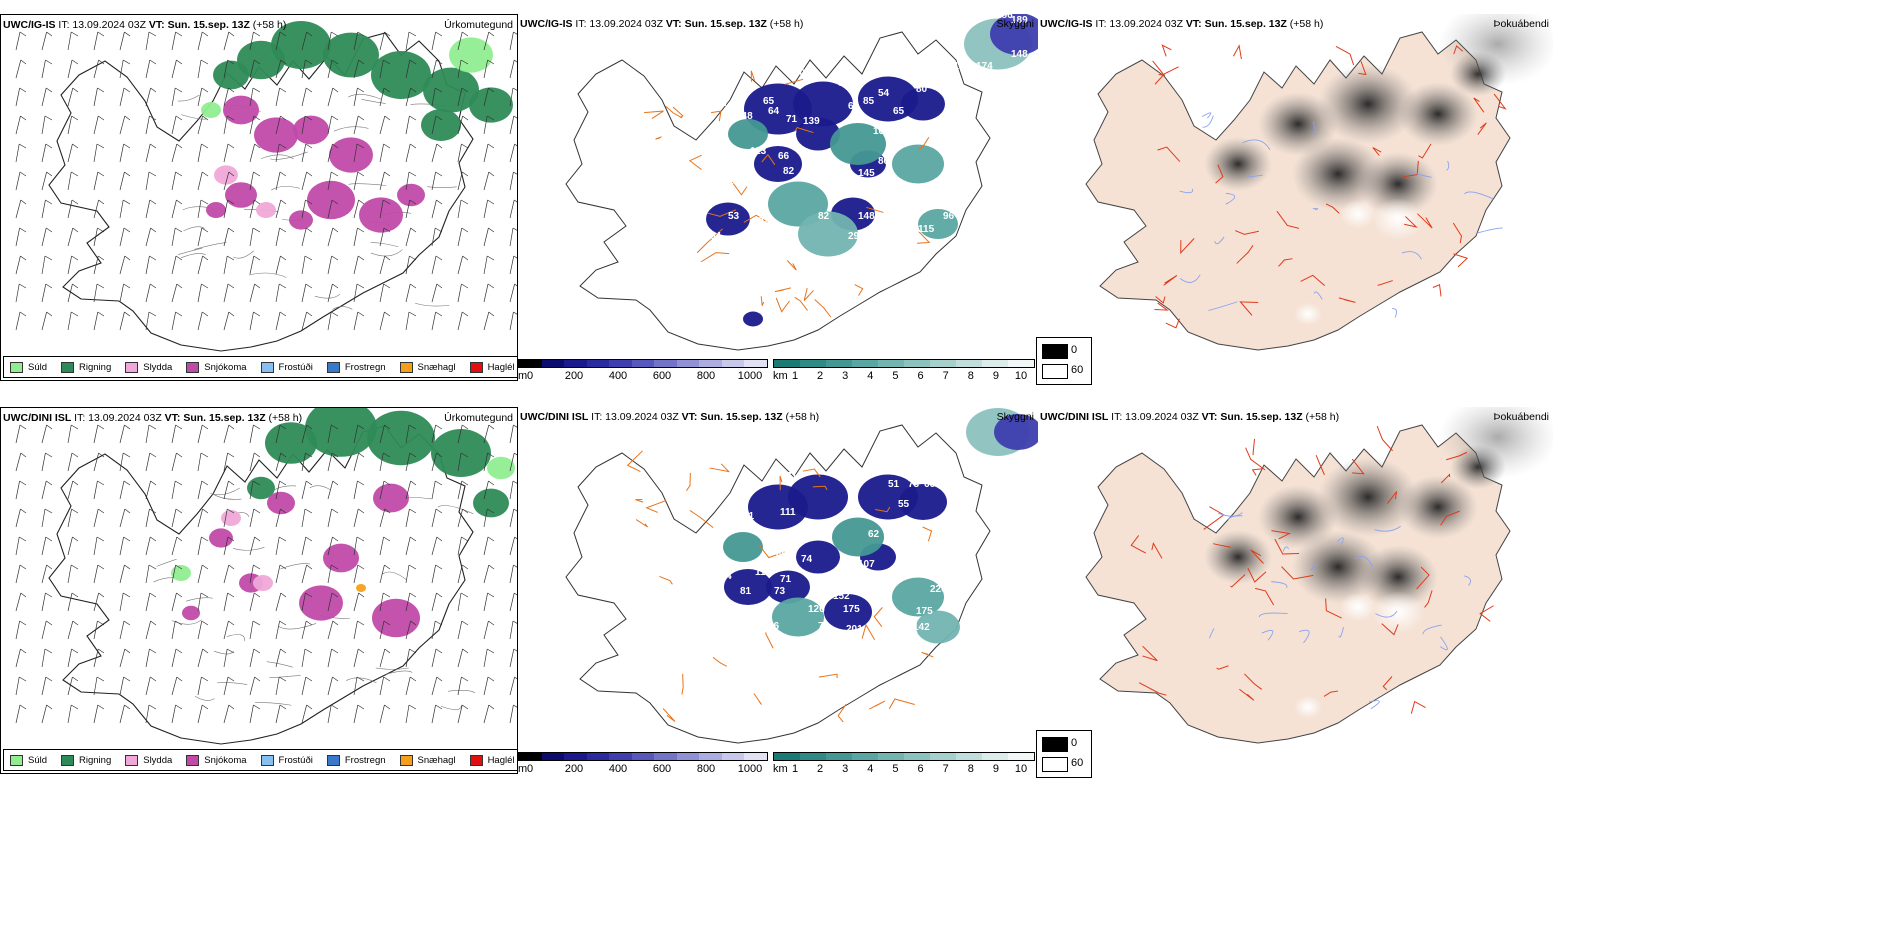 The height and width of the screenshot is (950, 1900). I want to click on legend-item: Haglél, so click(492, 760).